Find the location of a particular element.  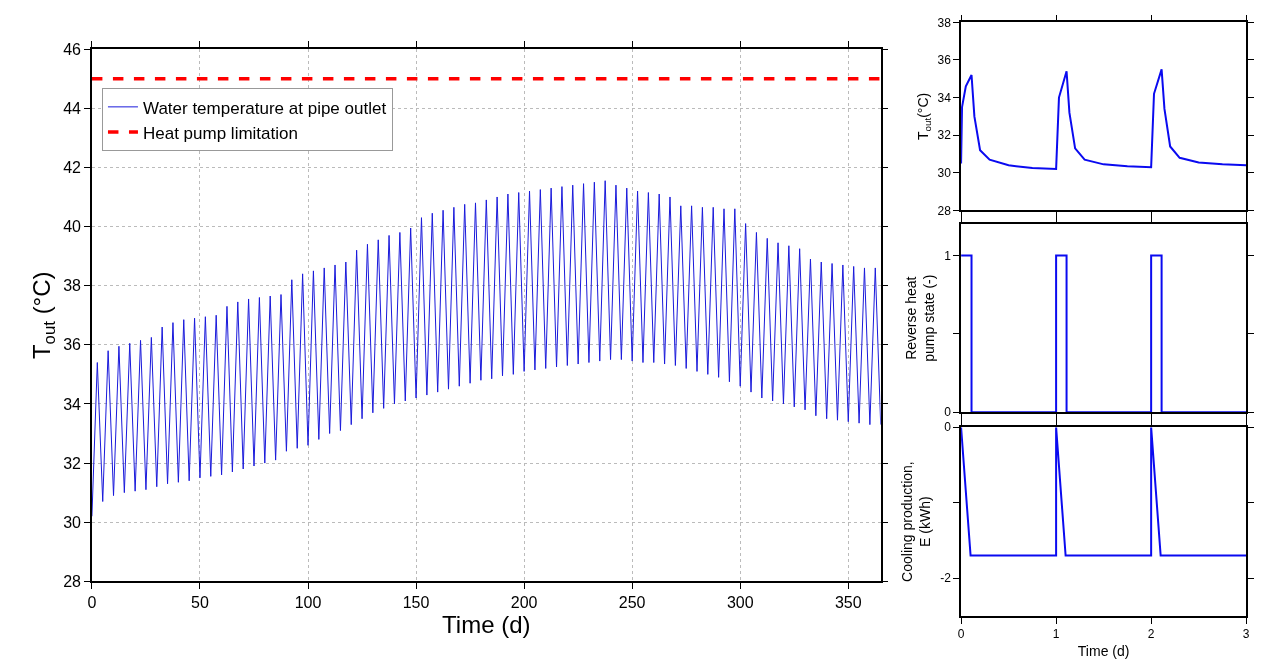

x-tick-label: 50 is located at coordinates (200, 603).